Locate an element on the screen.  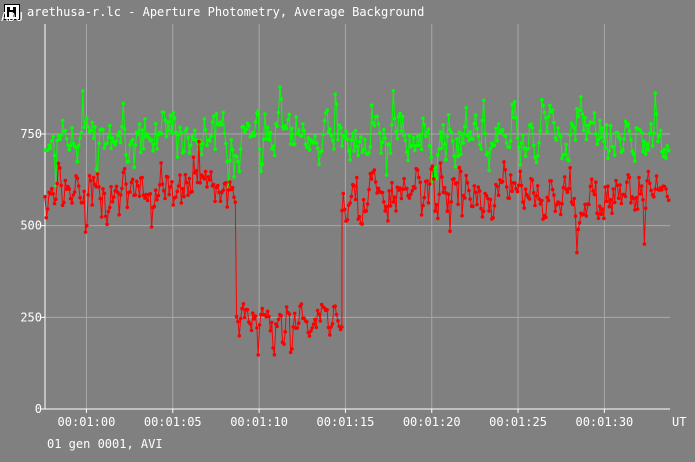
x-tick-label: 00:01:15 is located at coordinates (346, 422).